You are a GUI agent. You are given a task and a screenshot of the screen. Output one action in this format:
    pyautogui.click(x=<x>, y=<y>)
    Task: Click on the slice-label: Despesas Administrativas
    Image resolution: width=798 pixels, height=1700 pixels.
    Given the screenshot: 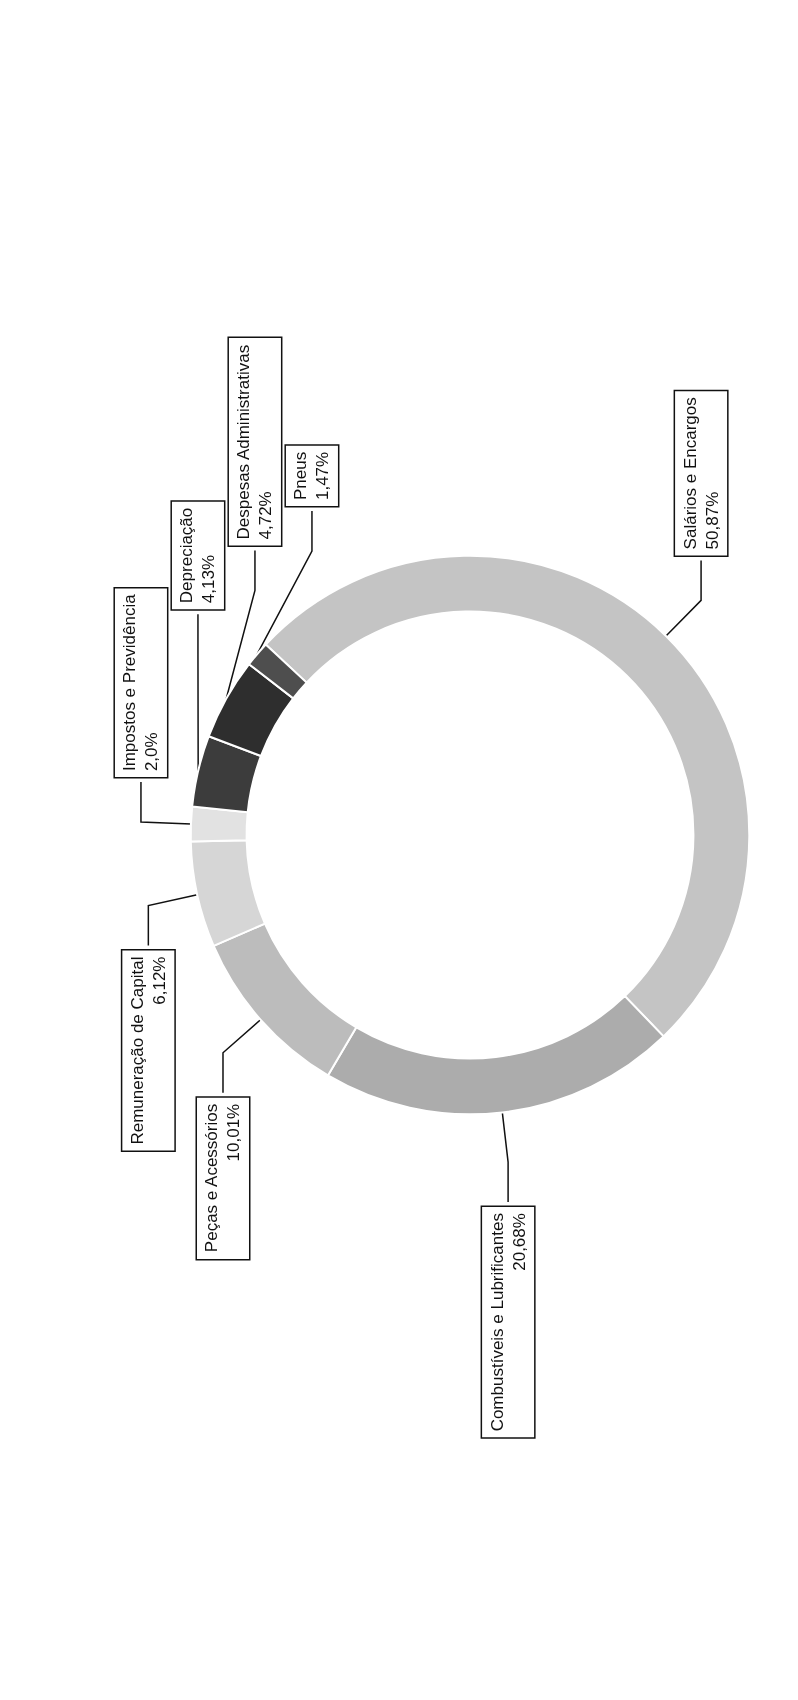 What is the action you would take?
    pyautogui.click(x=244, y=442)
    